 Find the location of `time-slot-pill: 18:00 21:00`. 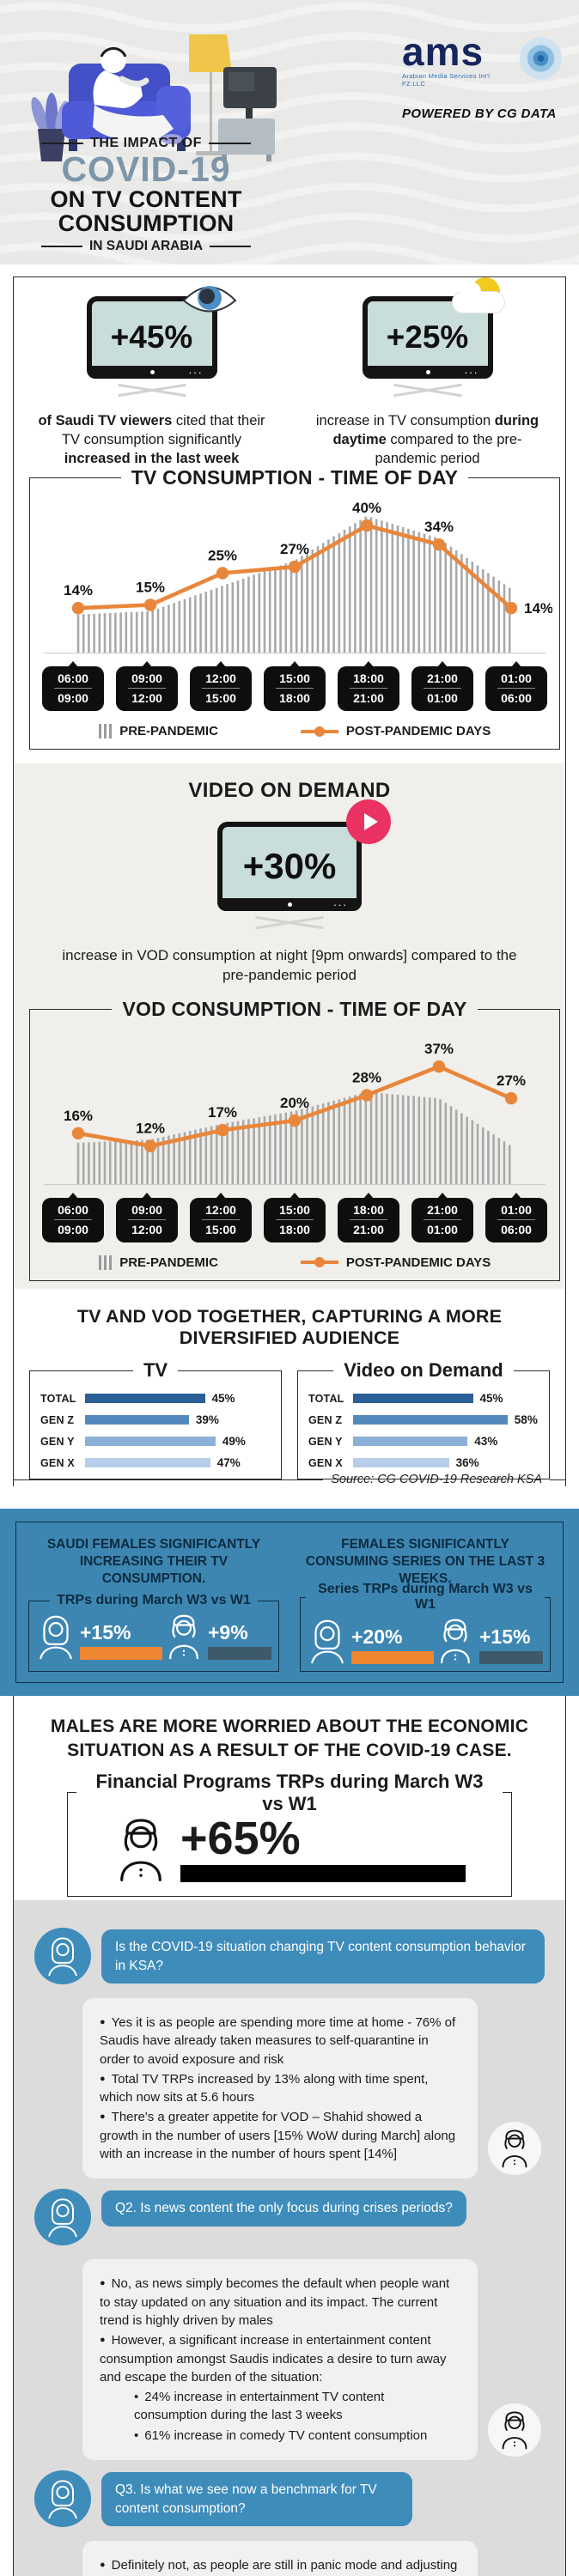

time-slot-pill: 18:00 21:00 is located at coordinates (368, 1217).